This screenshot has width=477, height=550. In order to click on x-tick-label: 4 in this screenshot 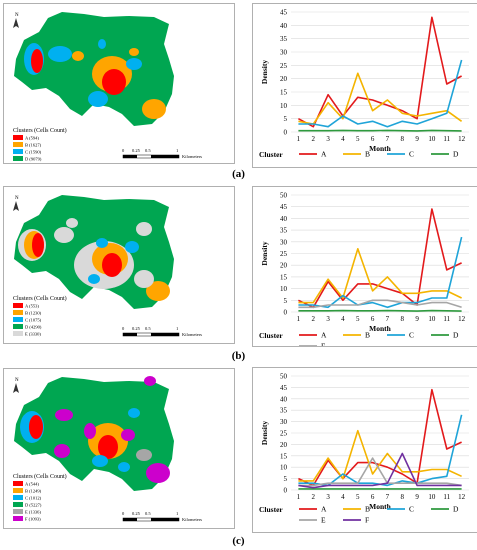, I will do `click(343, 139)`.